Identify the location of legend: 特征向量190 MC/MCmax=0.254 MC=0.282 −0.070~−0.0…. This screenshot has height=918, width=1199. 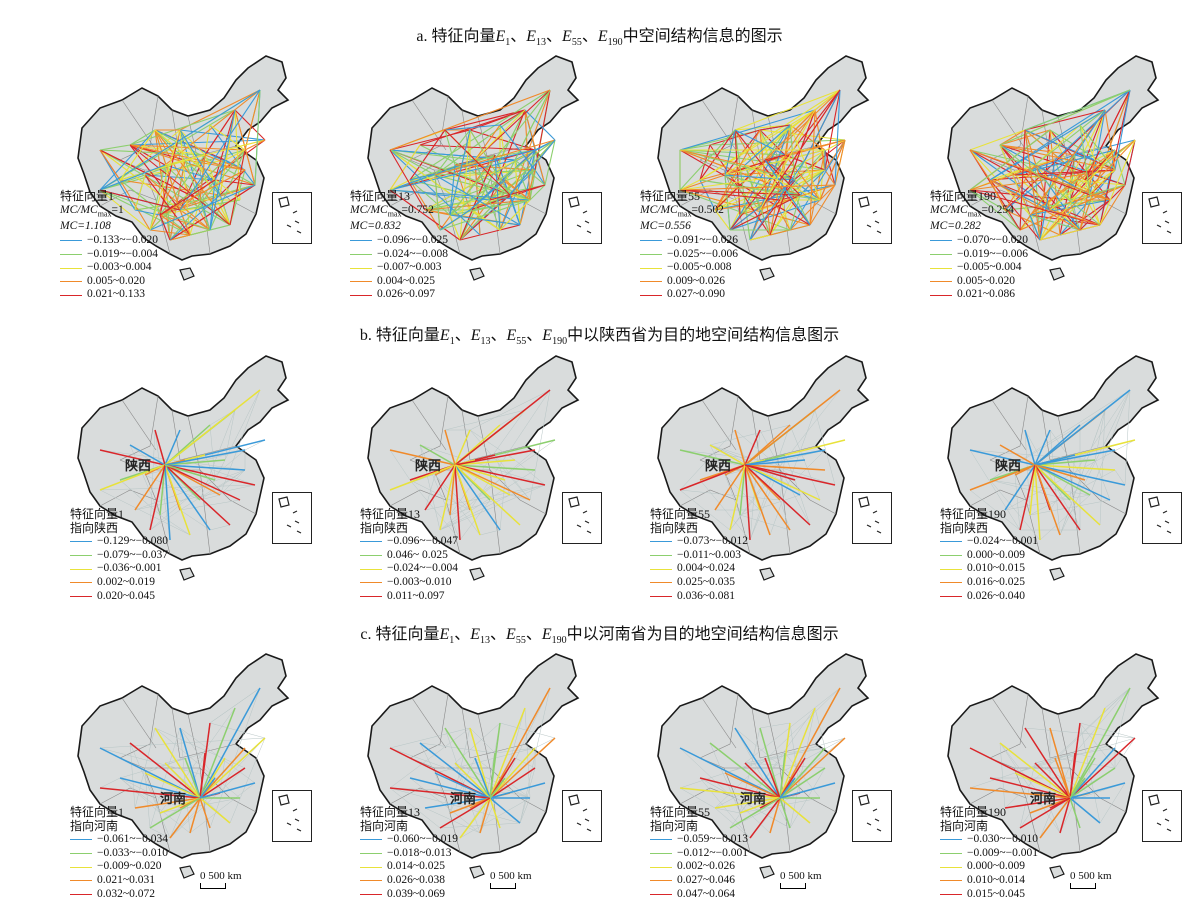
(979, 245).